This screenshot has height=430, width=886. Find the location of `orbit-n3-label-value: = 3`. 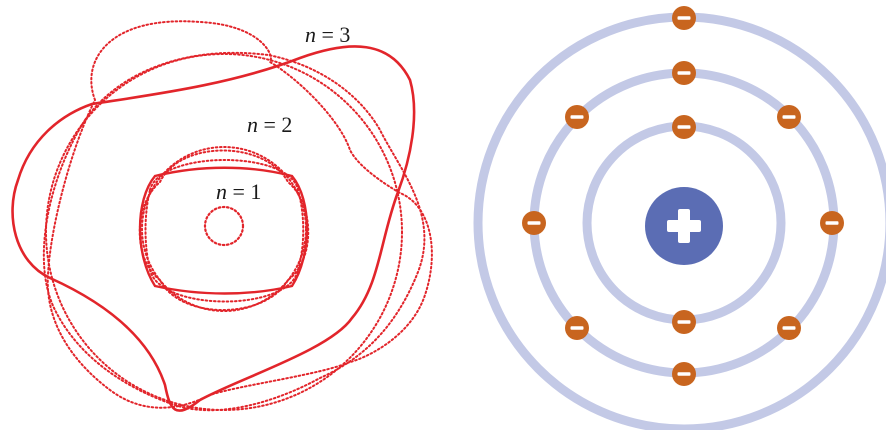

orbit-n3-label-value: = 3 is located at coordinates (333, 34).